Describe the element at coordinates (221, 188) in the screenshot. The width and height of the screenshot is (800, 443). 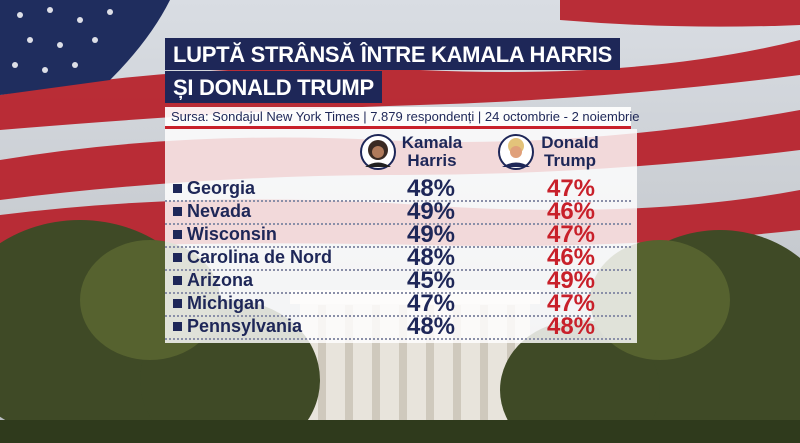
I see `state-name: Georgia` at that location.